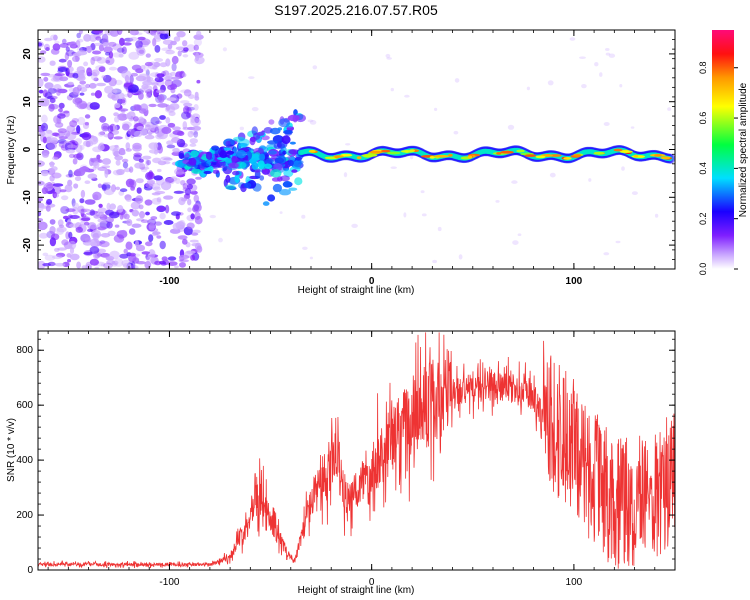 Image resolution: width=750 pixels, height=600 pixels. I want to click on snr-x-axis-label: Height of straight line (km), so click(356, 590).